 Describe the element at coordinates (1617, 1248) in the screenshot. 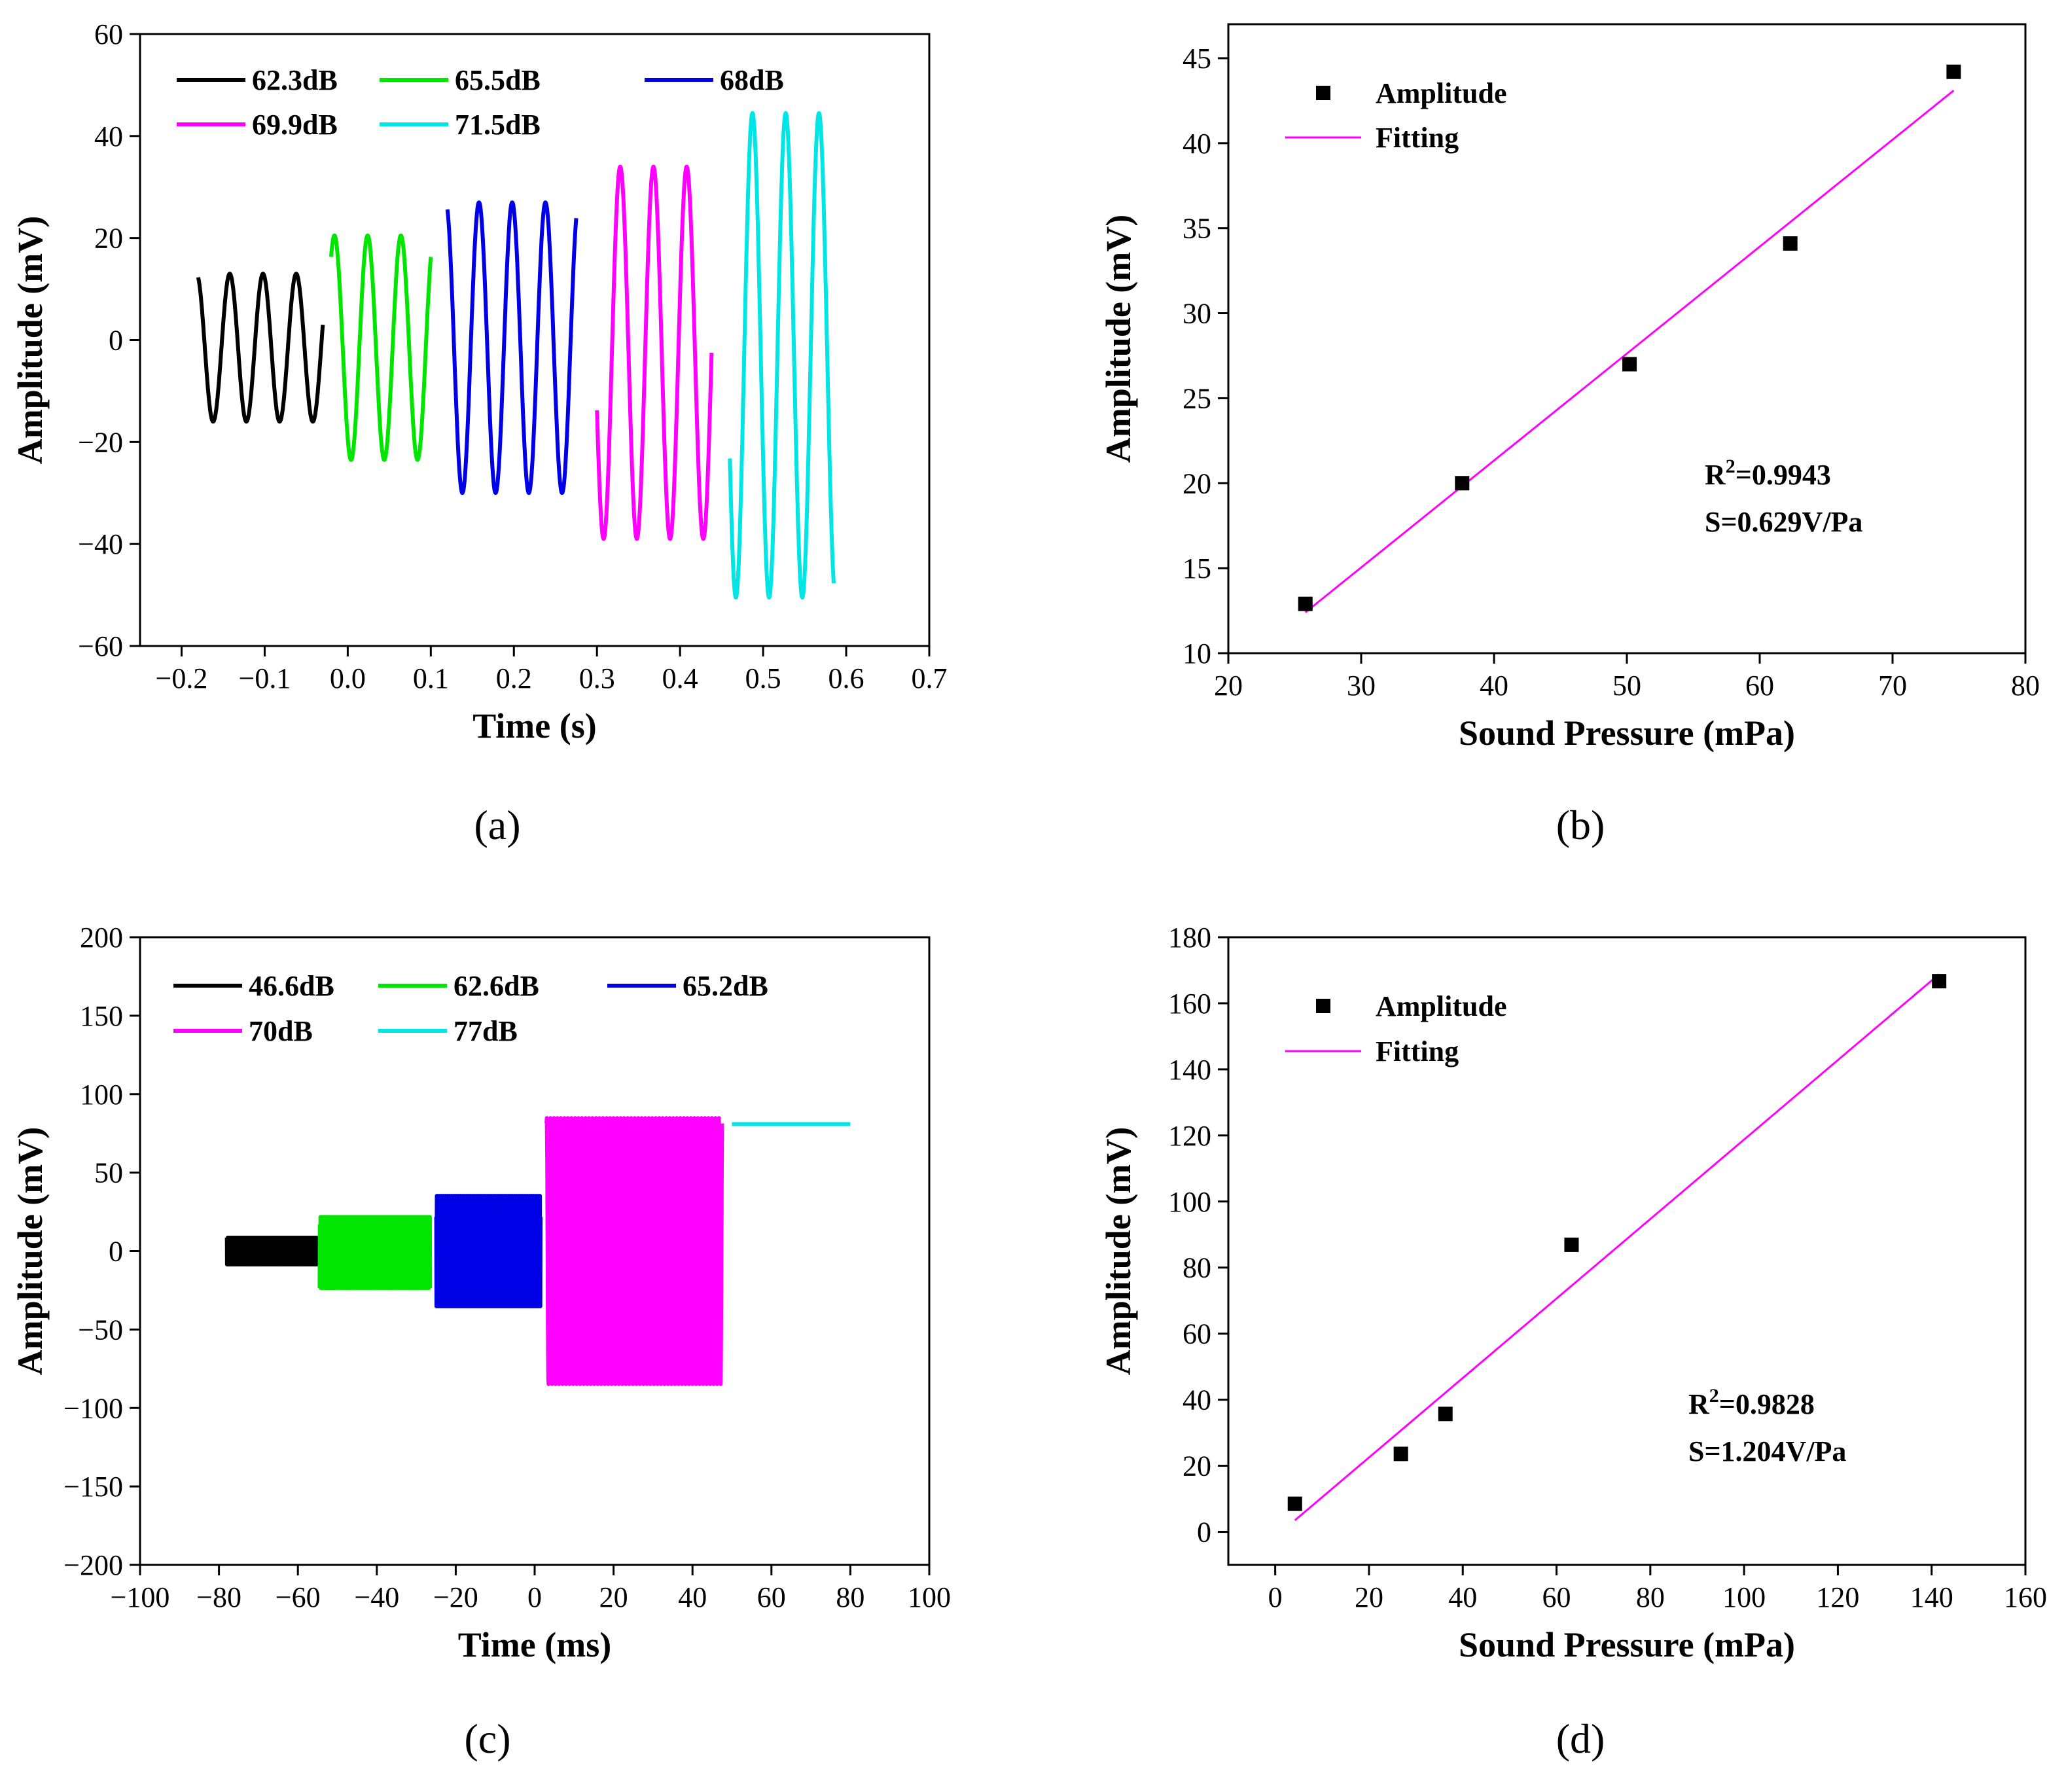

I see `fit-line` at that location.